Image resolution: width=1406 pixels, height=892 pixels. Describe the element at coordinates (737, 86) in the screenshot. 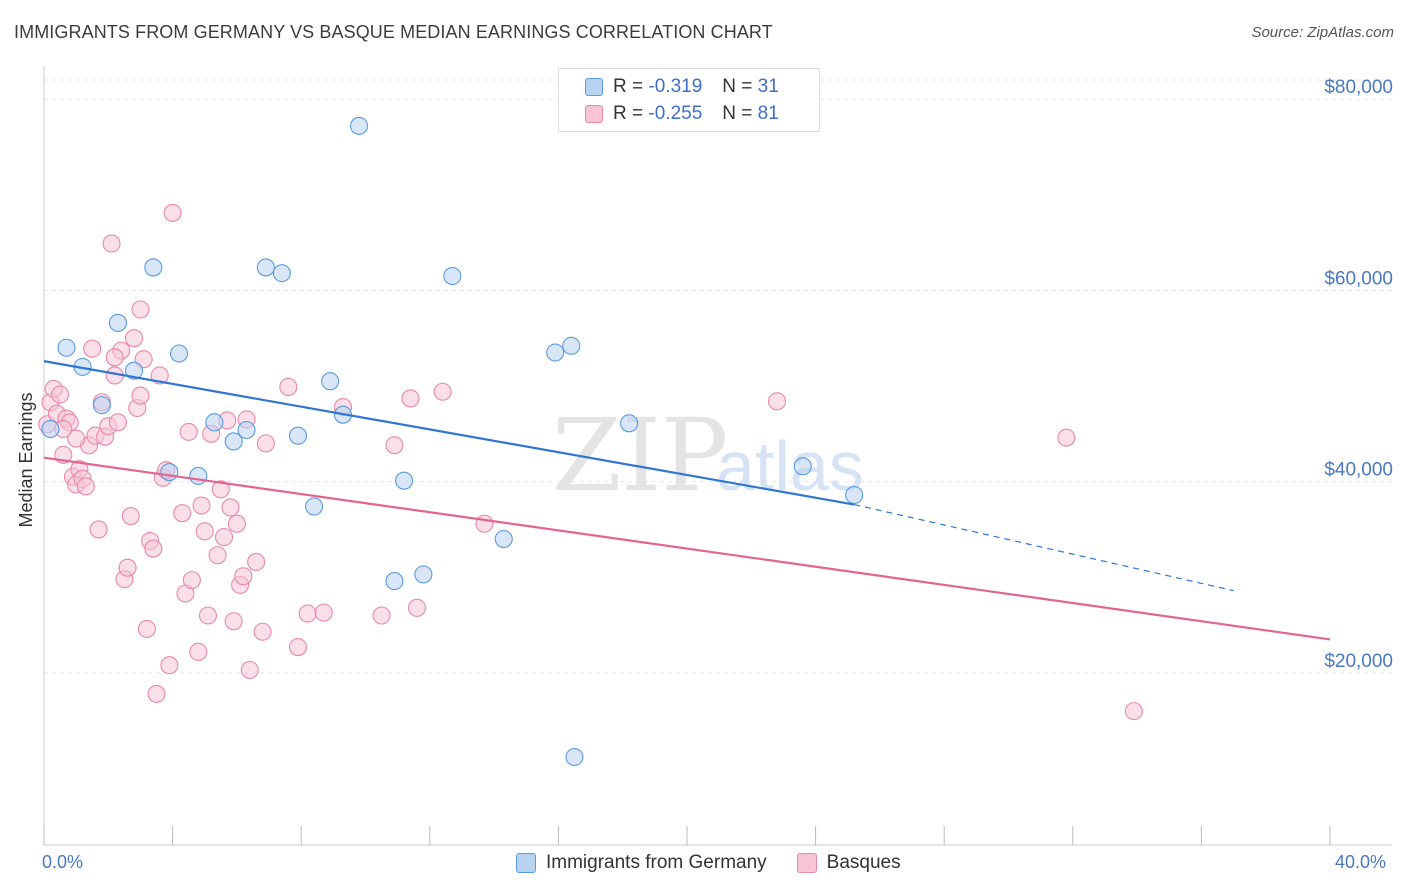

I see `legend-n-label: N =` at that location.